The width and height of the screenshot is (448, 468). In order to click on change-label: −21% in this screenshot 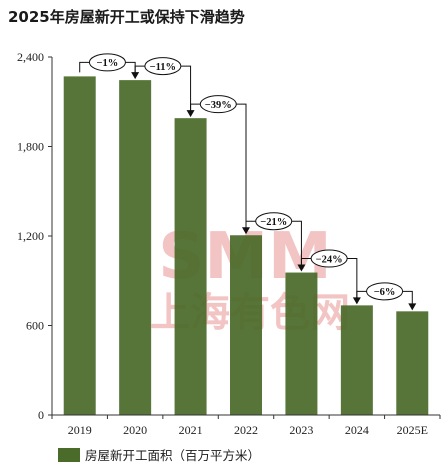, I will do `click(273, 222)`.